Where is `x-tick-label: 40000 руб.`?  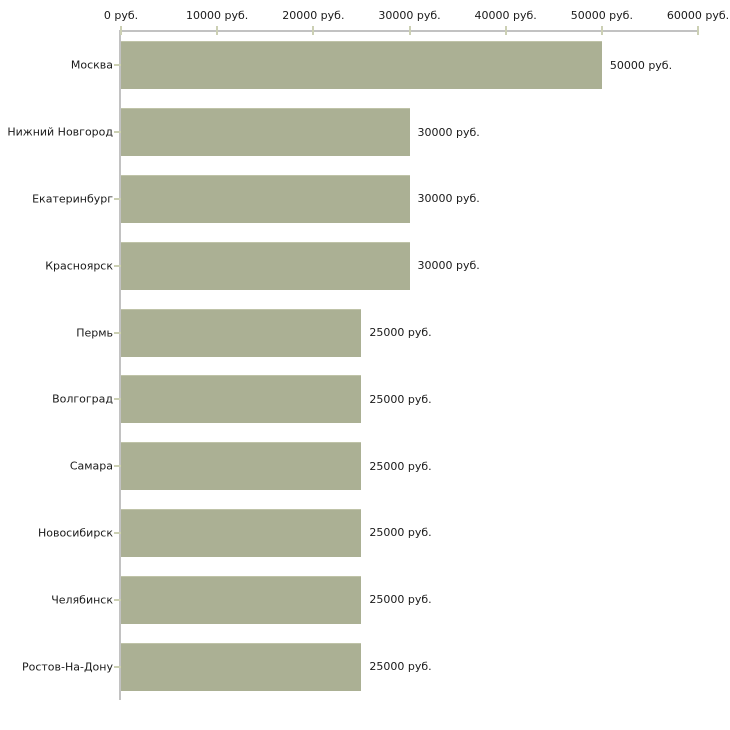 x-tick-label: 40000 руб. is located at coordinates (505, 15).